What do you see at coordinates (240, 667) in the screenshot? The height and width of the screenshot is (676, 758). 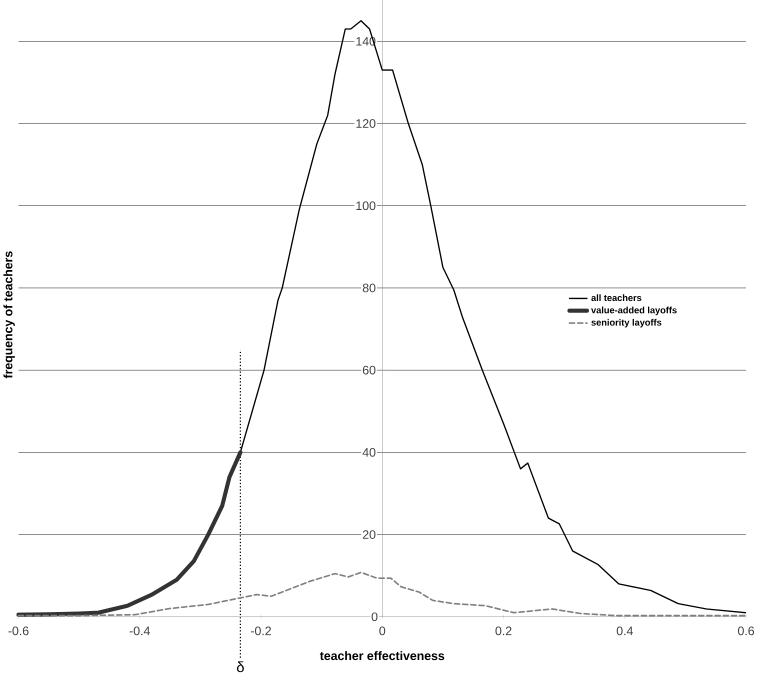 I see `ref-line-label: δ` at bounding box center [240, 667].